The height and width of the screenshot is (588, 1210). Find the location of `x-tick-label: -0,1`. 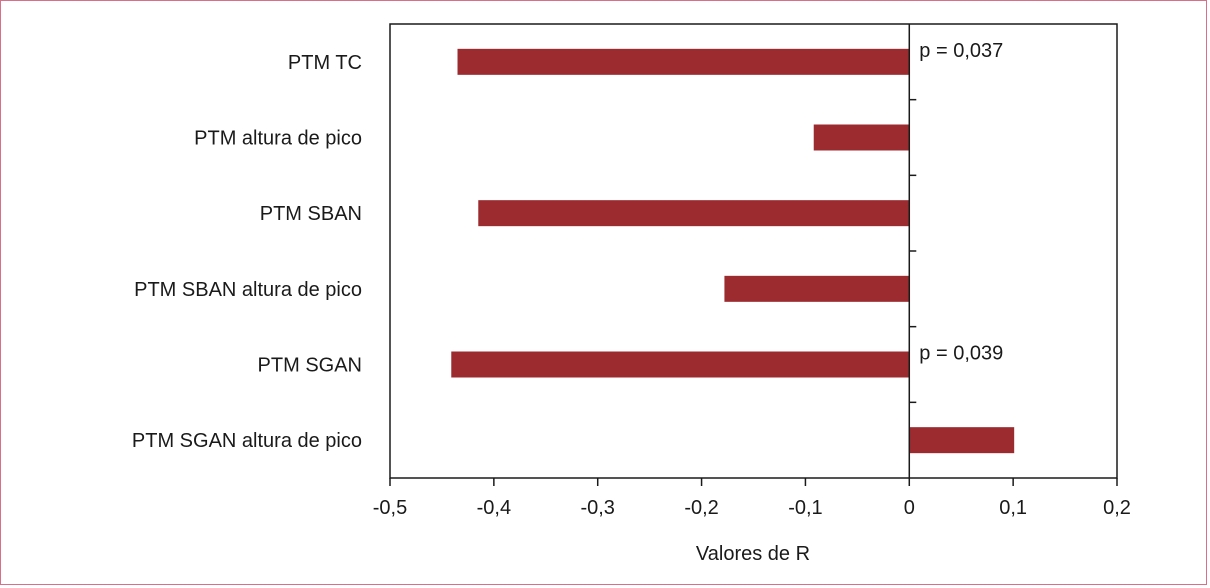

x-tick-label: -0,1 is located at coordinates (805, 508).